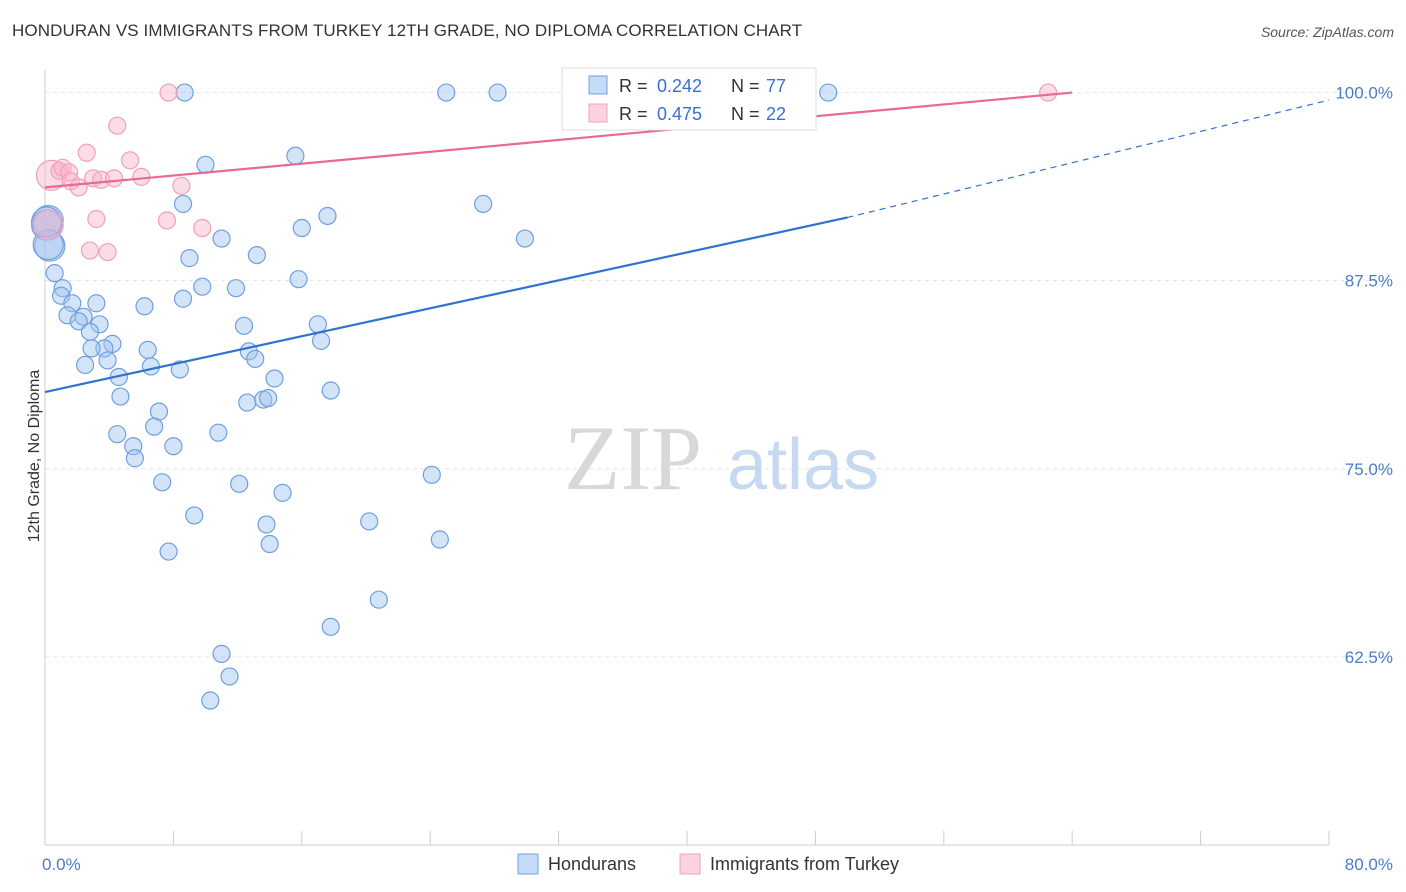 Image resolution: width=1406 pixels, height=892 pixels. What do you see at coordinates (690, 864) in the screenshot?
I see `series-legend-swatch-turkey` at bounding box center [690, 864].